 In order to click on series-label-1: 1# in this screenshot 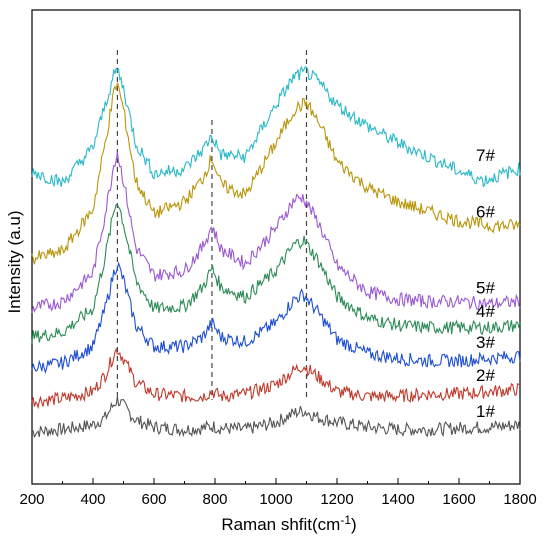, I will do `click(485, 411)`.